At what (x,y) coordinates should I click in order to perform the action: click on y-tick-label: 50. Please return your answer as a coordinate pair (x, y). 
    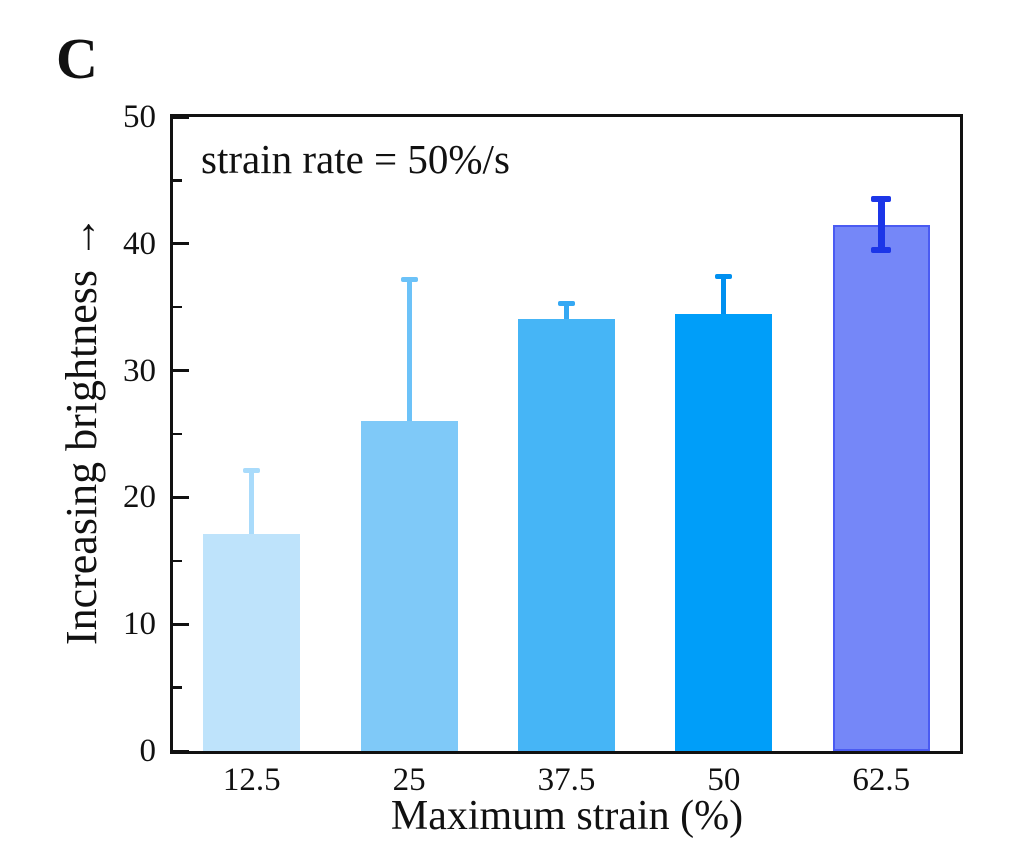
    Looking at the image, I should click on (139, 117).